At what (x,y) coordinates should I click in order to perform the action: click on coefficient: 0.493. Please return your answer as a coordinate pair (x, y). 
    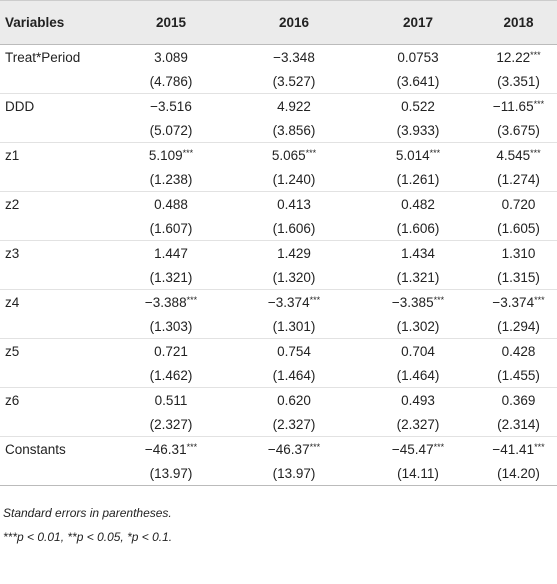
    Looking at the image, I should click on (418, 400).